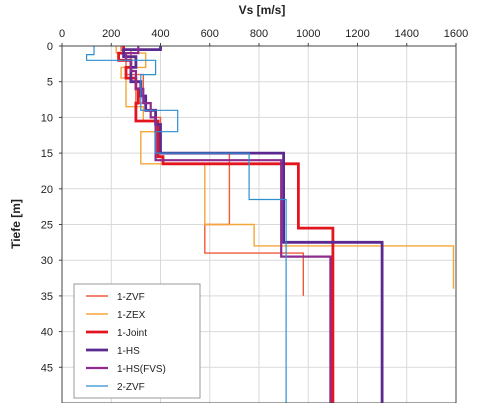  I want to click on y-tick-label: 5, so click(50, 83).